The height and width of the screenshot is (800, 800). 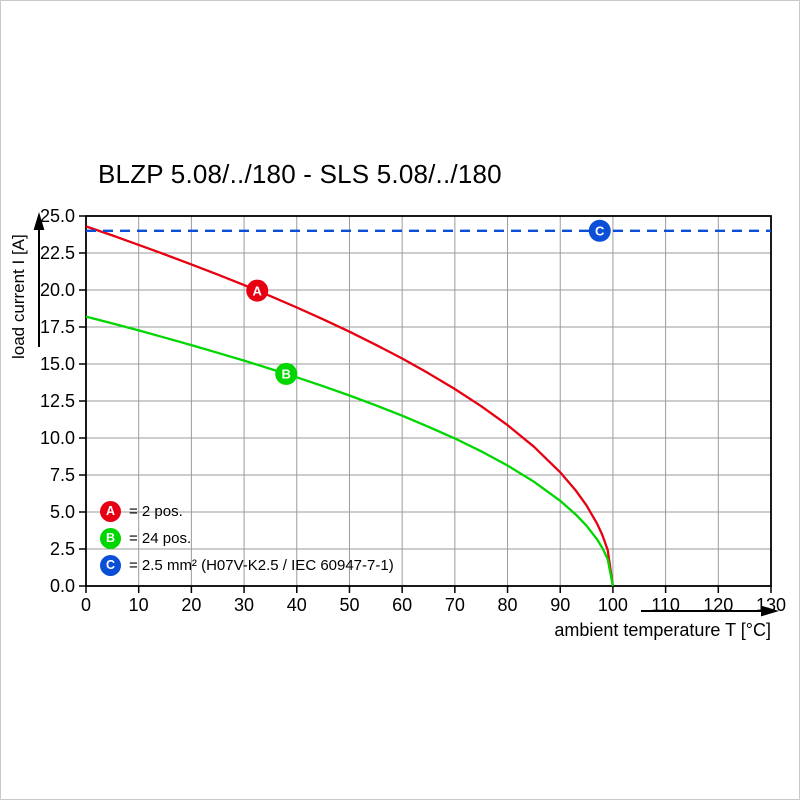 What do you see at coordinates (770, 611) in the screenshot?
I see `x-axis-arrow-head-icon` at bounding box center [770, 611].